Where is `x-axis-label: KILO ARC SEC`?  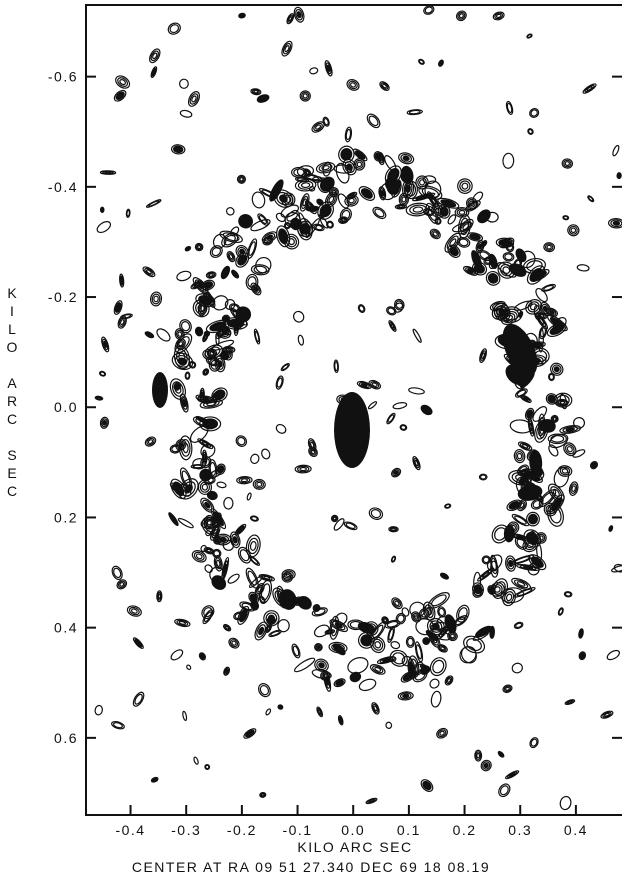
x-axis-label: KILO ARC SEC is located at coordinates (354, 847).